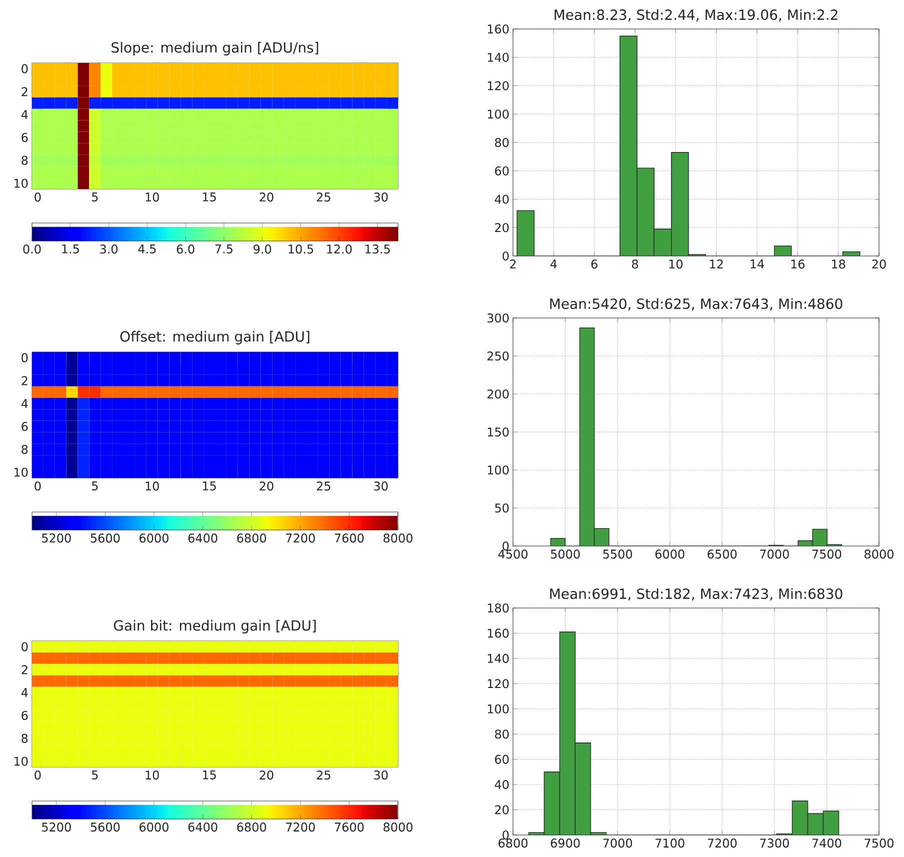  Describe the element at coordinates (798, 264) in the screenshot. I see `x-tick-label: 16` at that location.